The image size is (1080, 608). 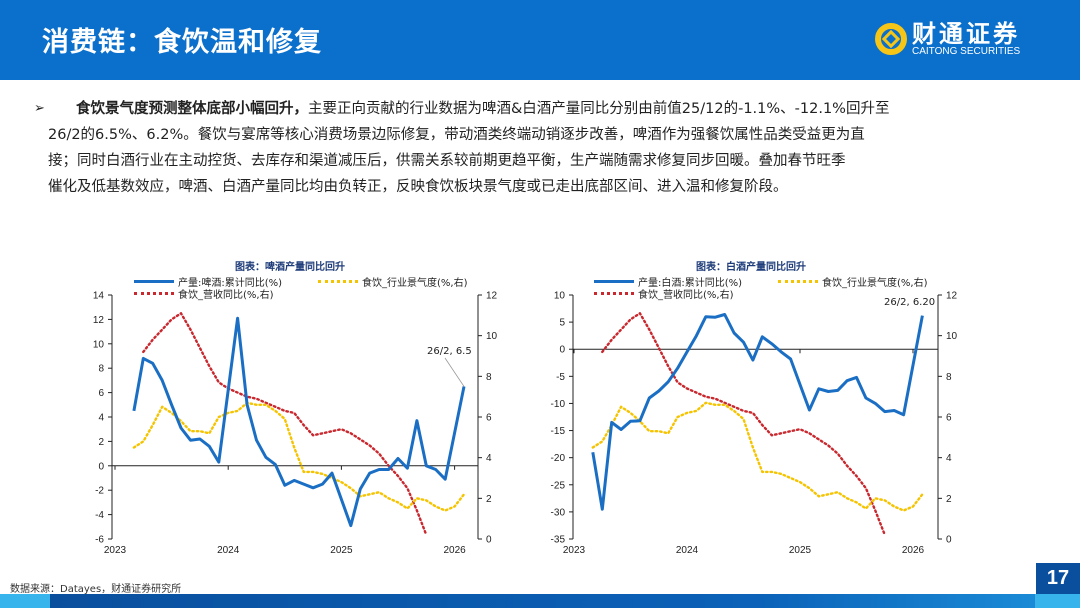 What do you see at coordinates (891, 39) in the screenshot?
I see `logo-emblem-icon` at bounding box center [891, 39].